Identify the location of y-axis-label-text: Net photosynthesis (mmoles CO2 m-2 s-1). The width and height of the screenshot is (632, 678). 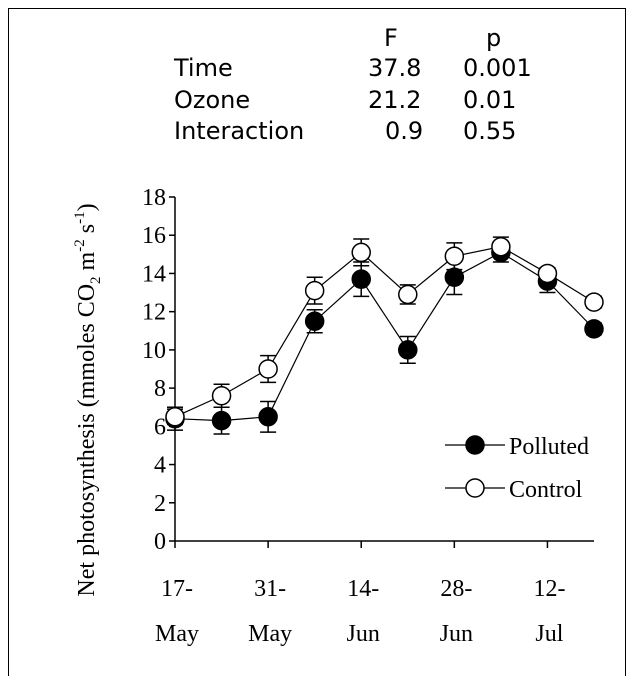
(88, 399).